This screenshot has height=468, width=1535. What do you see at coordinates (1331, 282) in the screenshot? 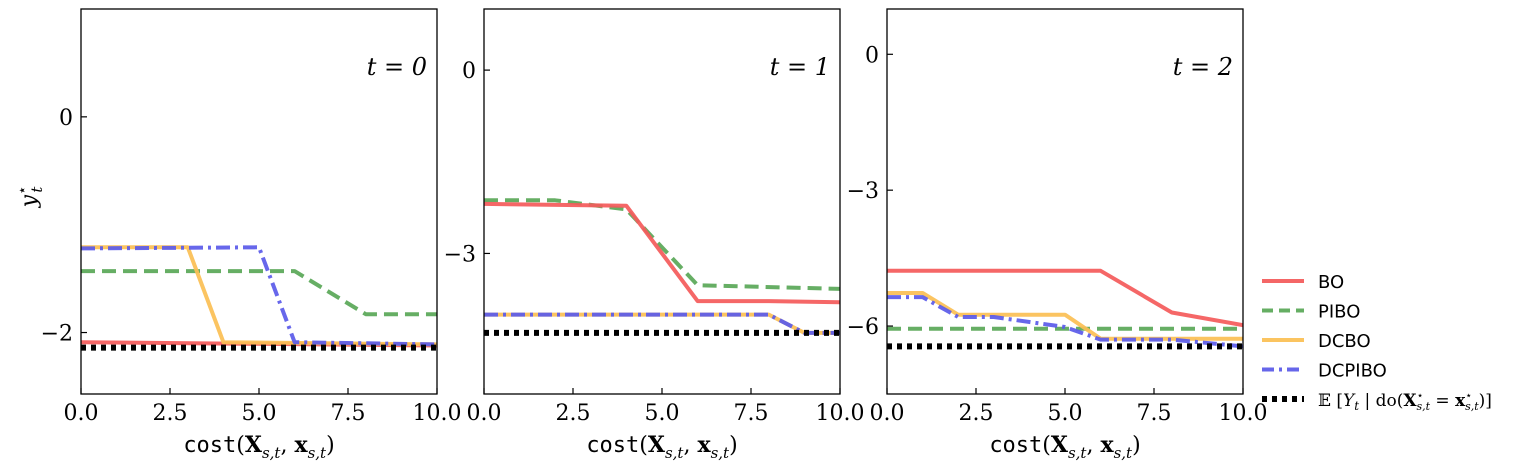
I see `legend-label: BO` at bounding box center [1331, 282].